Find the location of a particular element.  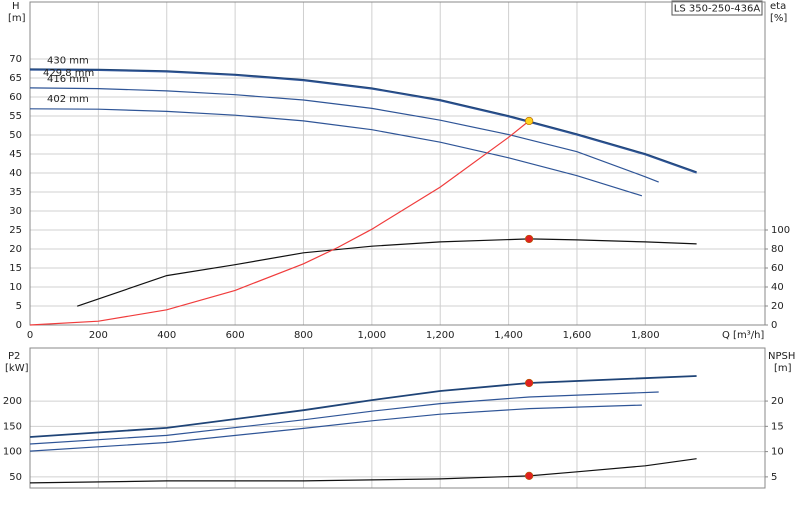

x-tick-label: 1,400 is located at coordinates (508, 335).